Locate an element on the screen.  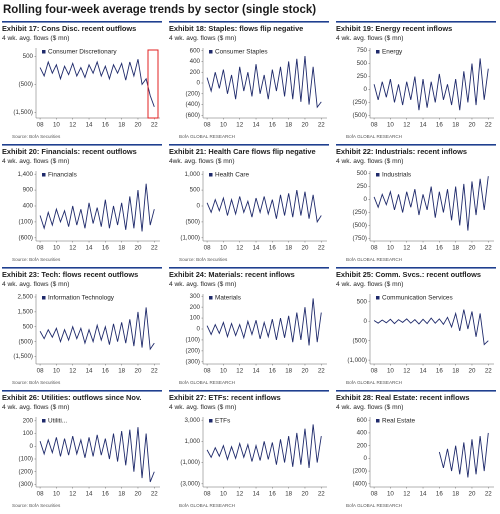
y-tick-label: 3,000 is located at coordinates (193, 420).